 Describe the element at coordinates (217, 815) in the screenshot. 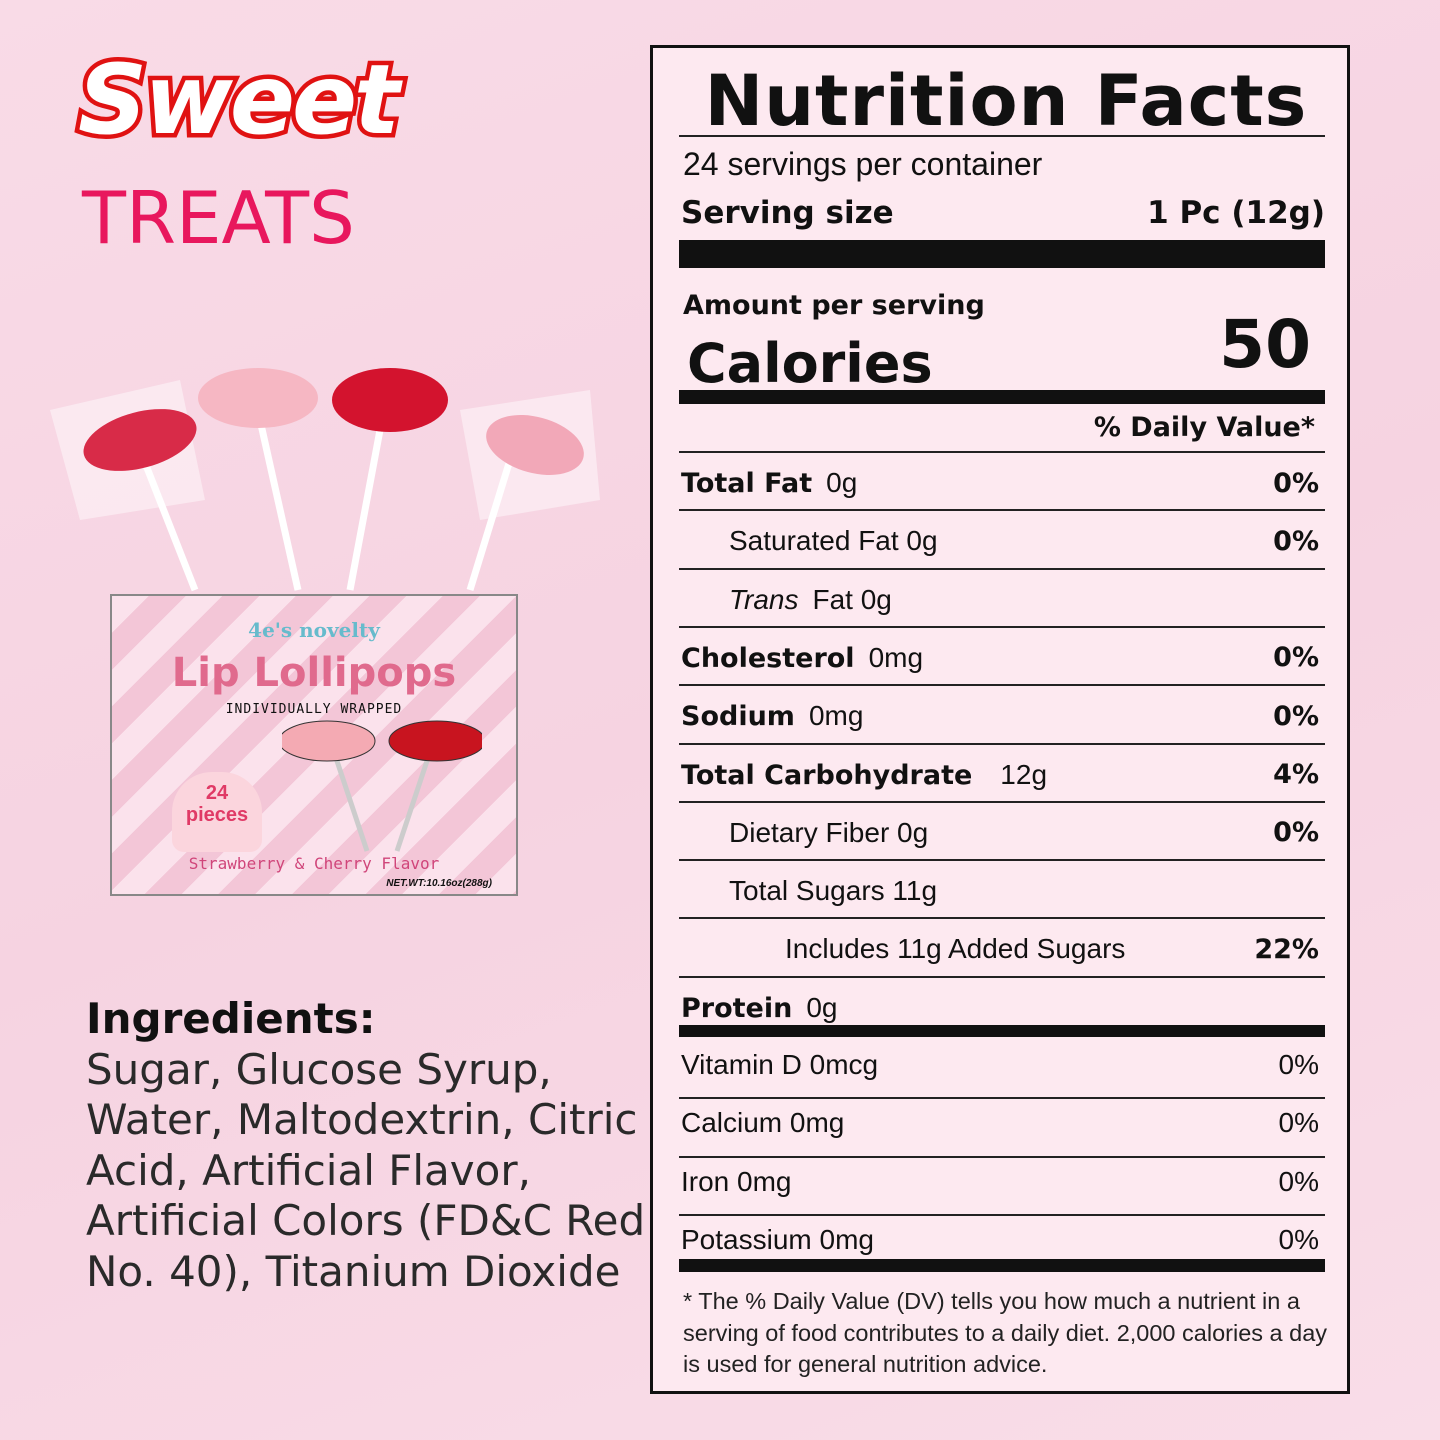

I see `box-count-unit: pieces` at that location.